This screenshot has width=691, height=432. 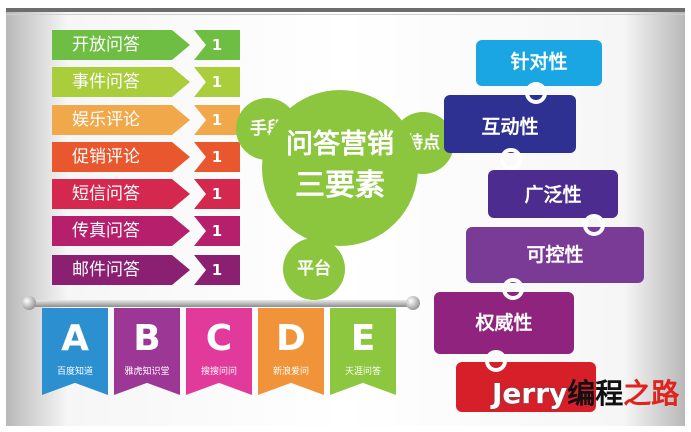 I want to click on platform-flag-a: A 百度知道, so click(x=75, y=351).